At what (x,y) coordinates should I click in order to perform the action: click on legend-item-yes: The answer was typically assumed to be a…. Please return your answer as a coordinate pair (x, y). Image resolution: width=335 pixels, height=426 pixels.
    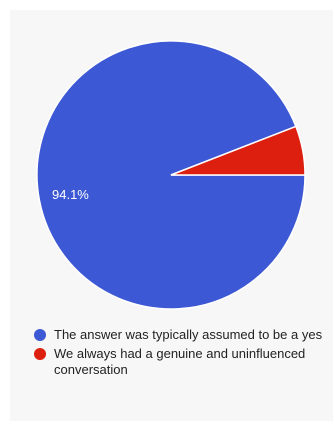
    Looking at the image, I should click on (182, 335).